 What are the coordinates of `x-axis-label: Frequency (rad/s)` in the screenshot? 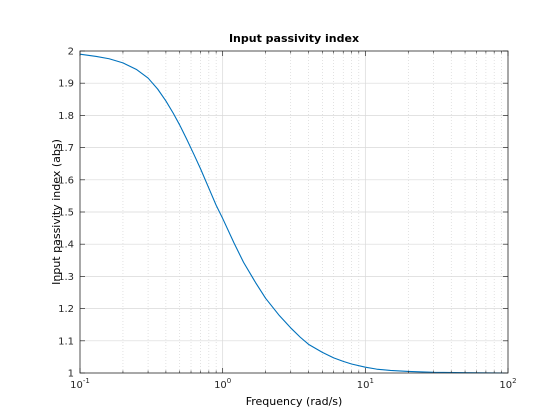 It's located at (294, 401).